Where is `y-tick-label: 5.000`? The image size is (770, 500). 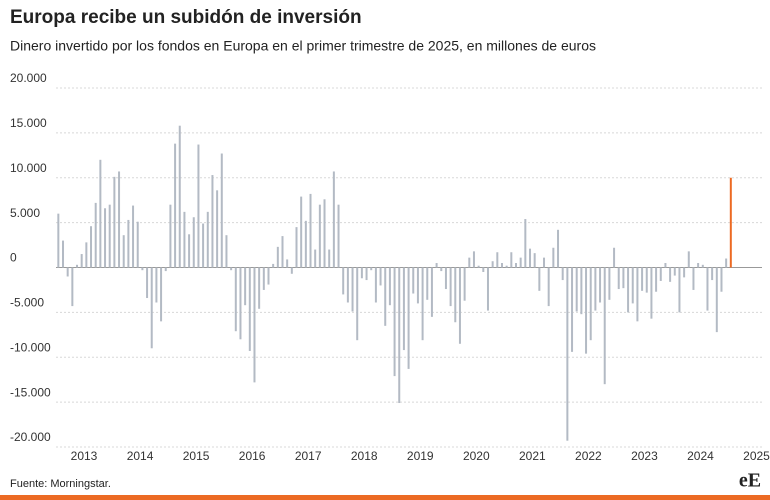 y-tick-label: 5.000 is located at coordinates (25, 213).